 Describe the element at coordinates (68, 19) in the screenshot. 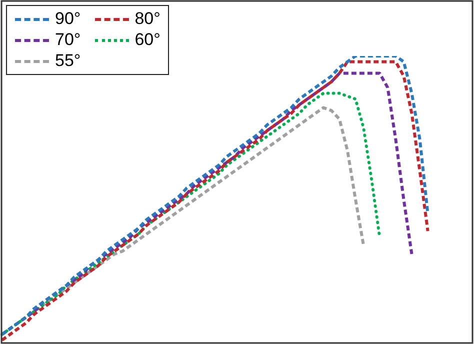

I see `legend-label: 90°` at that location.